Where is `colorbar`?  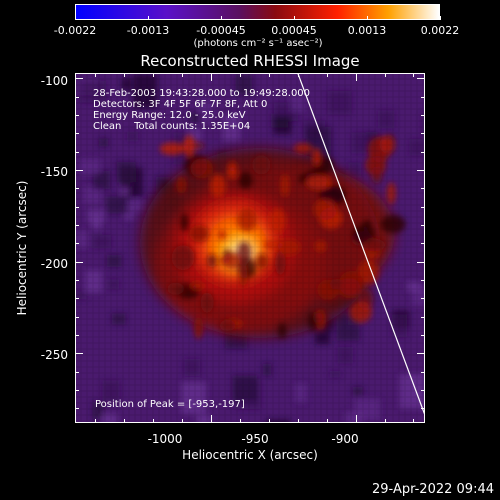 colorbar is located at coordinates (257, 12).